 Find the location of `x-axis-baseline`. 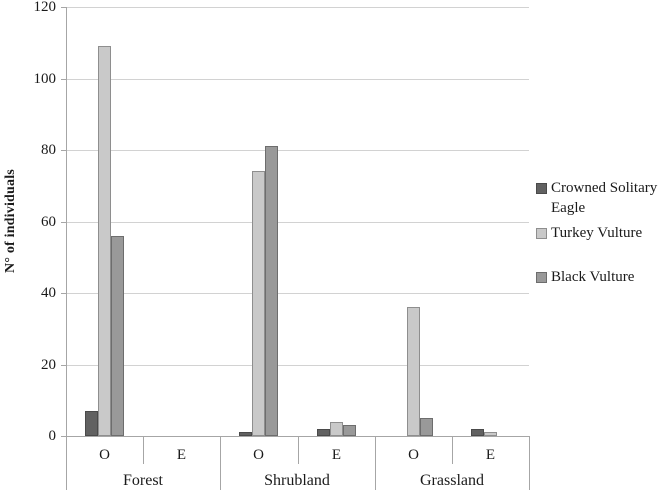

x-axis-baseline is located at coordinates (295, 436).